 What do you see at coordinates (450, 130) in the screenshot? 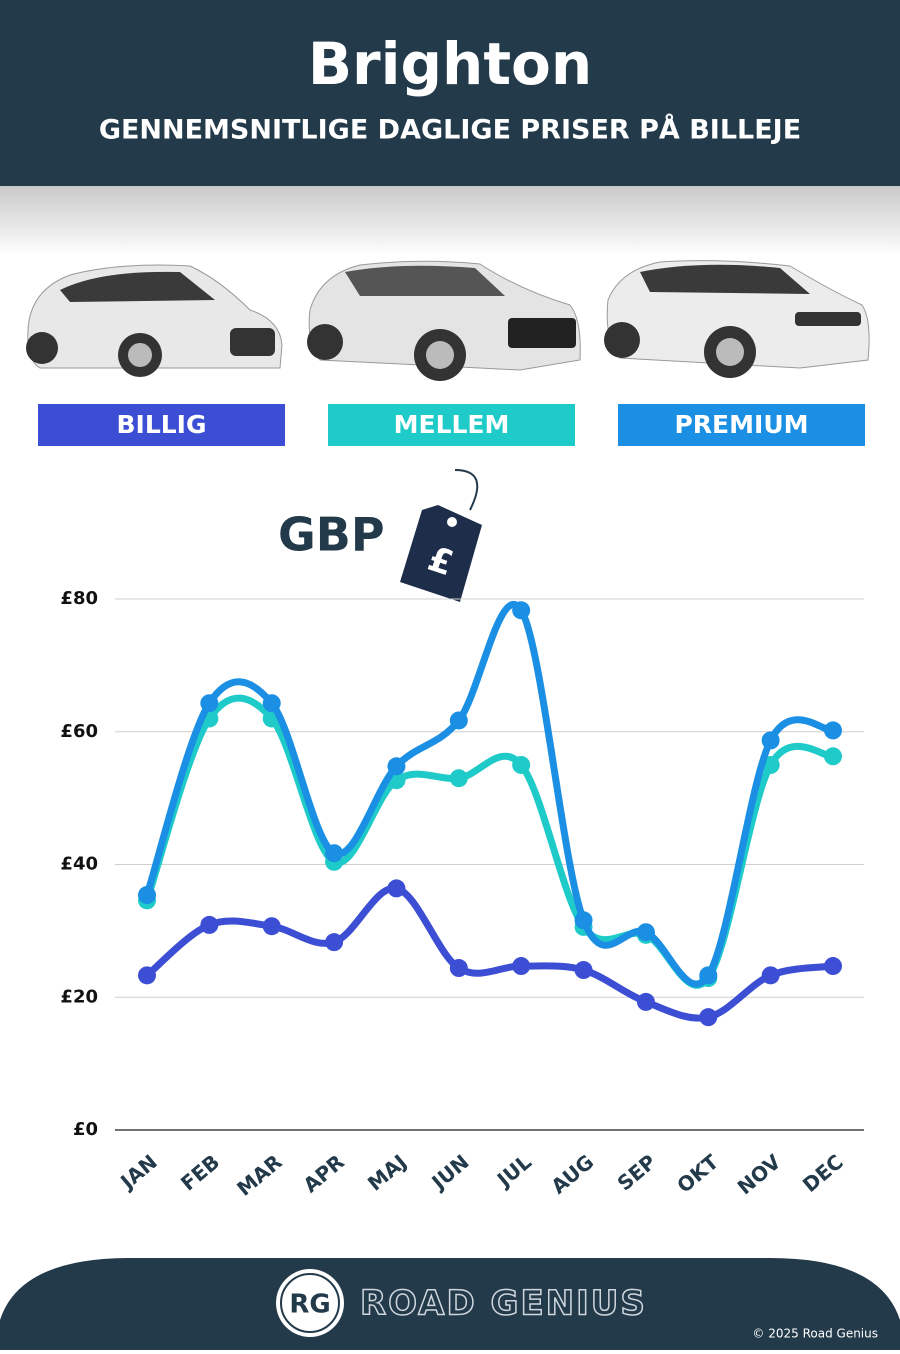
I see `subtitle: GENNEMSNITLIGE DAGLIGE PRISER PÅ BILLEJE` at bounding box center [450, 130].